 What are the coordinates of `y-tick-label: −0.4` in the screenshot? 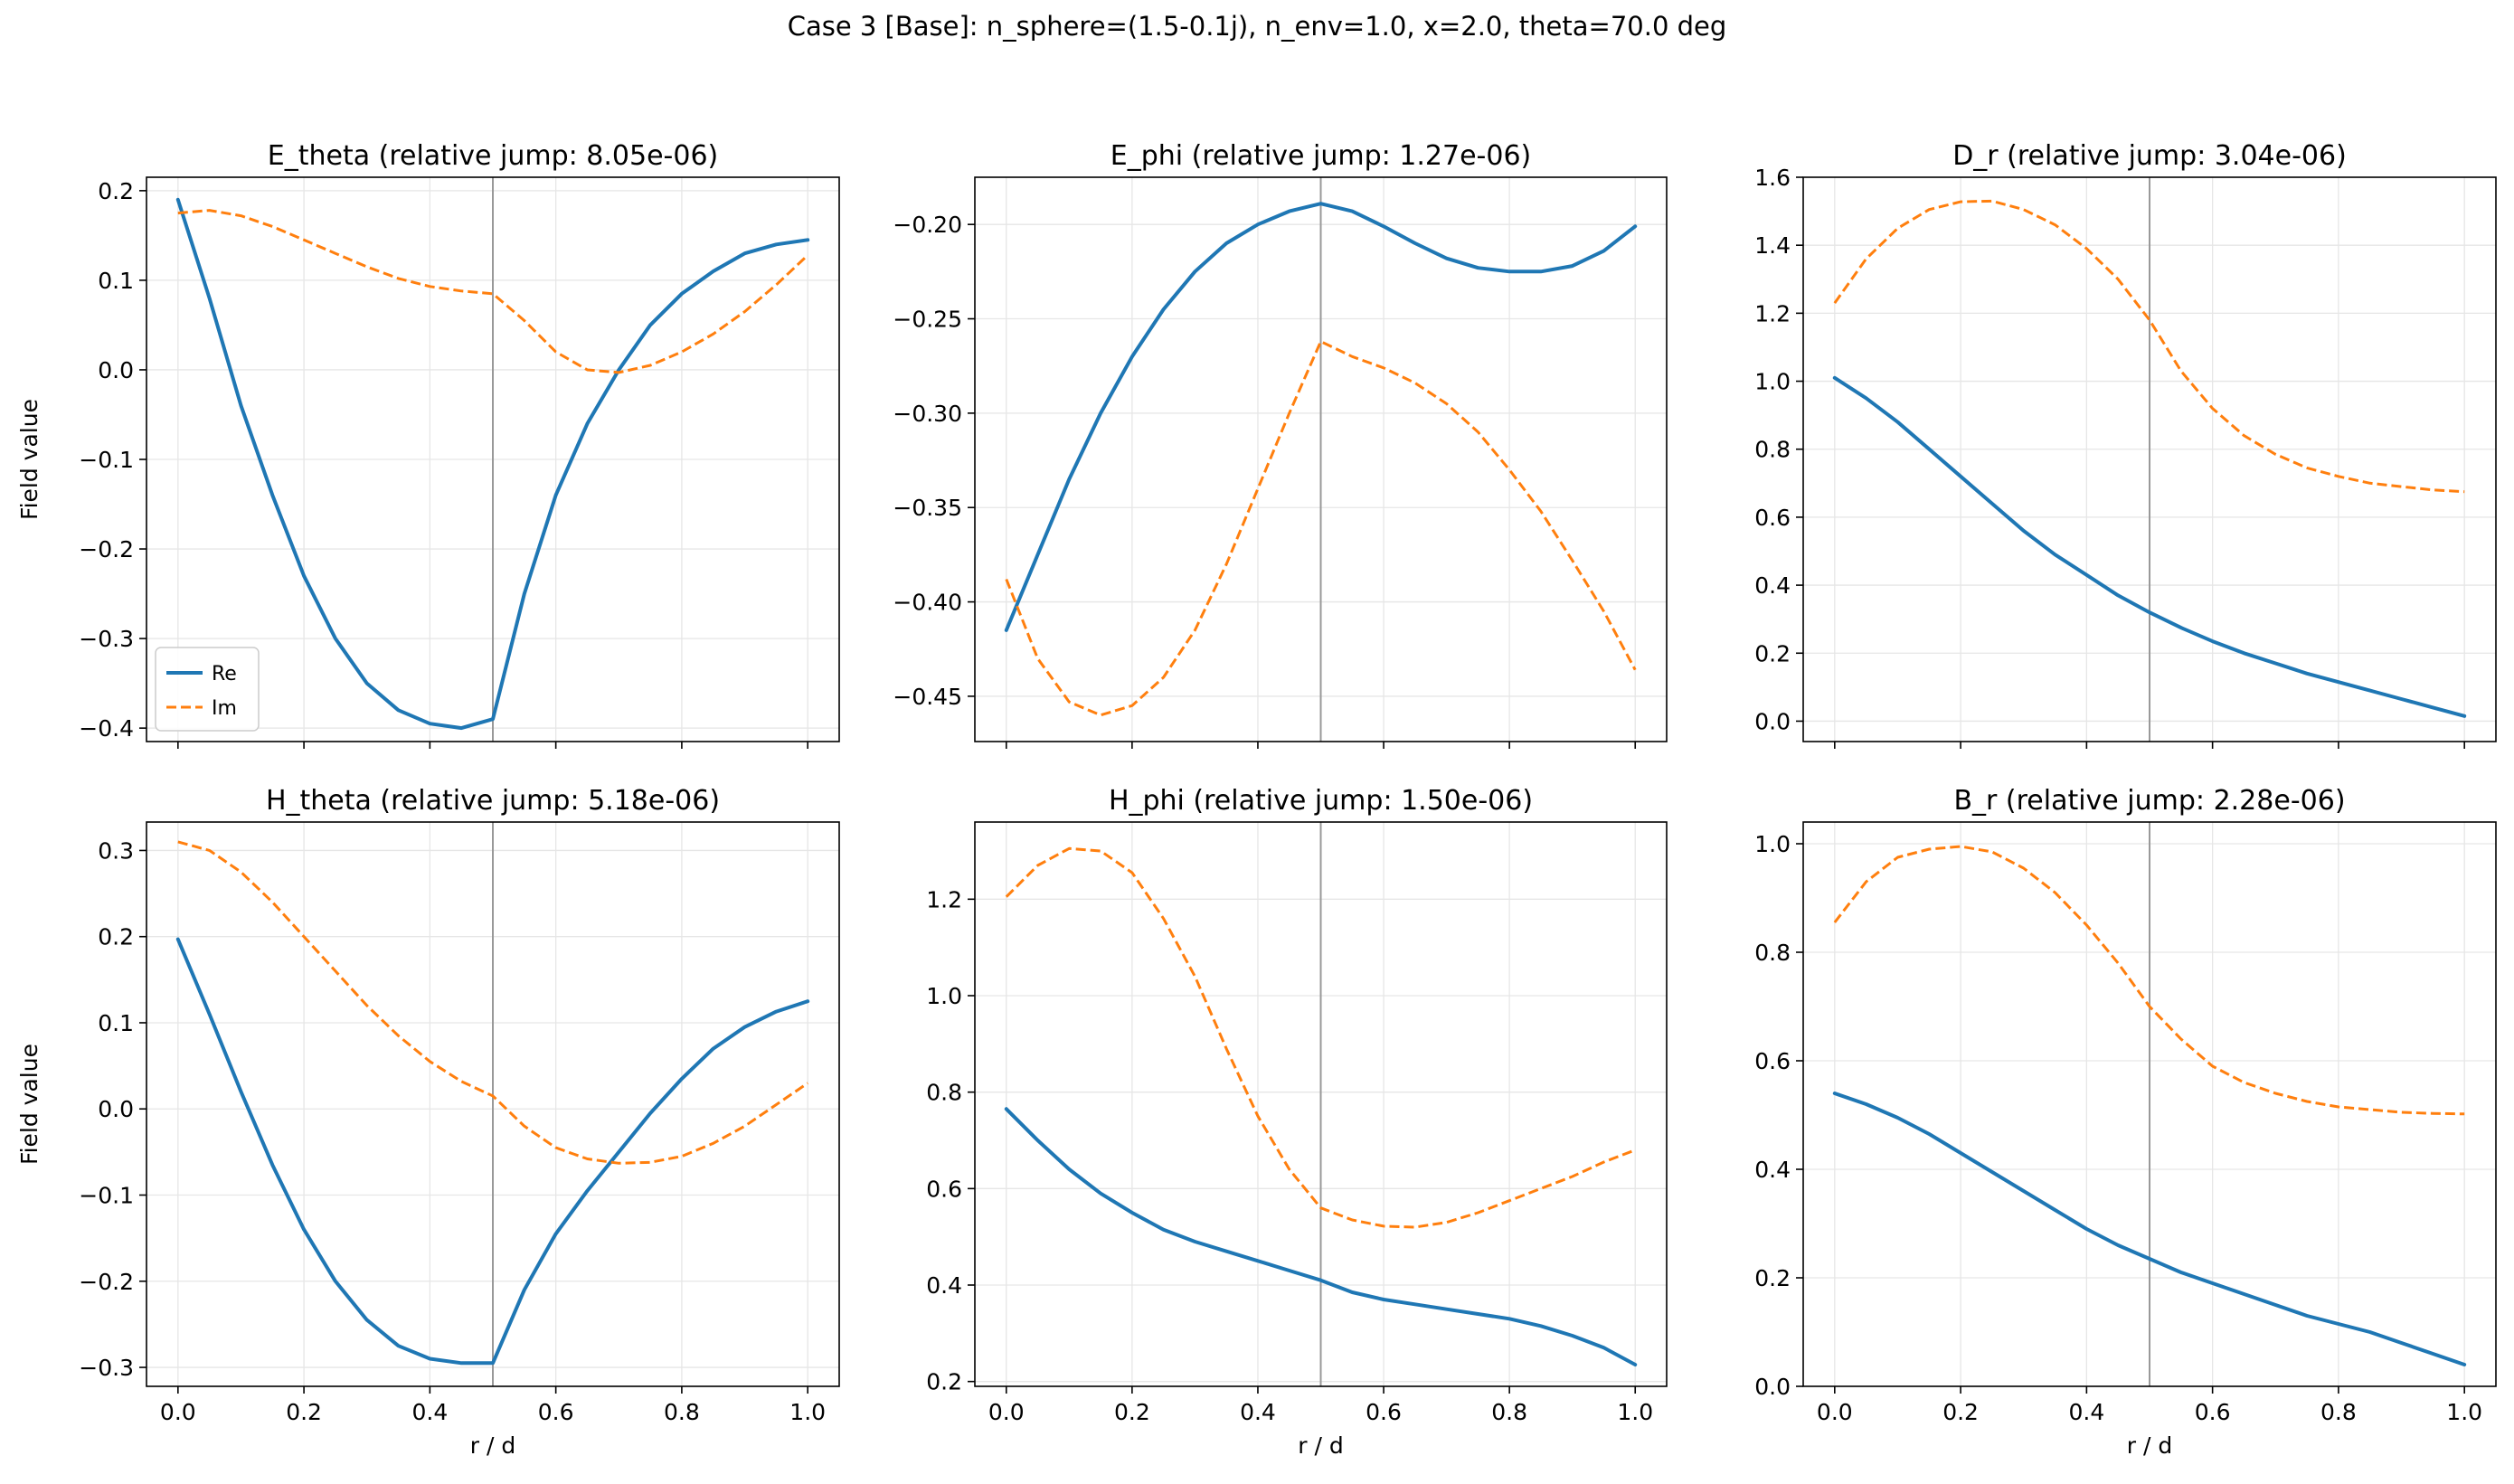 It's located at (106, 728).